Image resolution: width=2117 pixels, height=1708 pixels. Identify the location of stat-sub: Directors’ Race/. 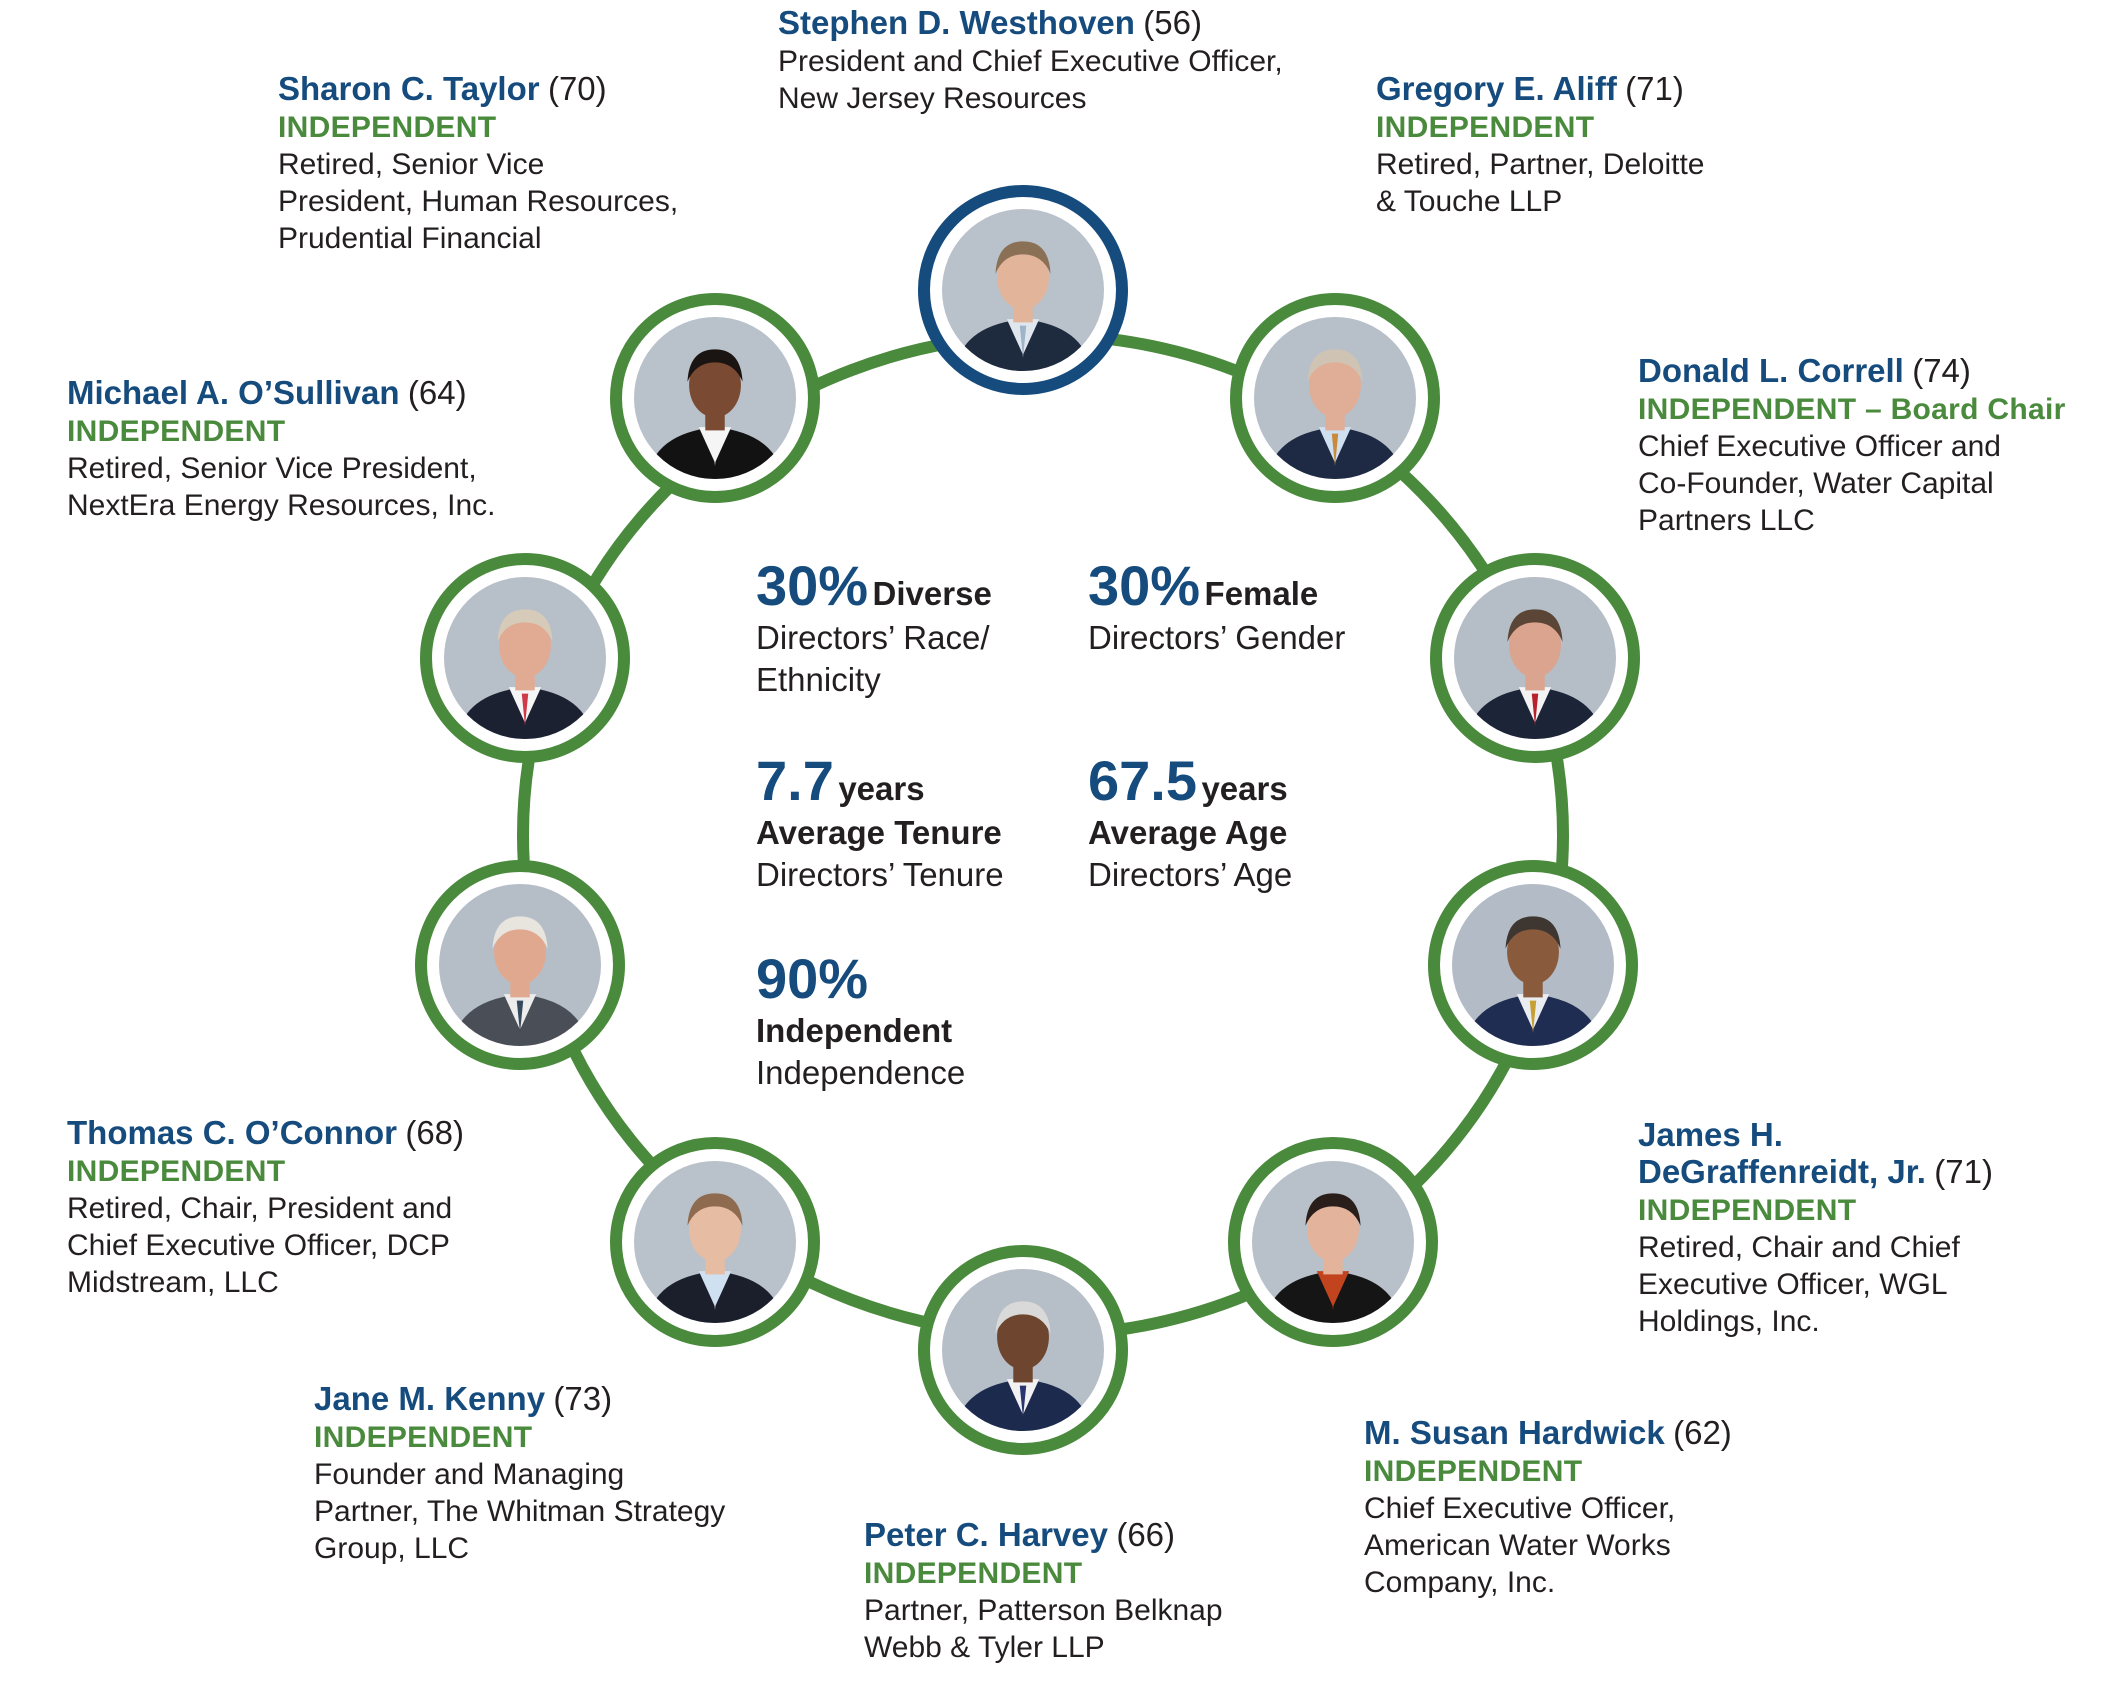
(873, 637).